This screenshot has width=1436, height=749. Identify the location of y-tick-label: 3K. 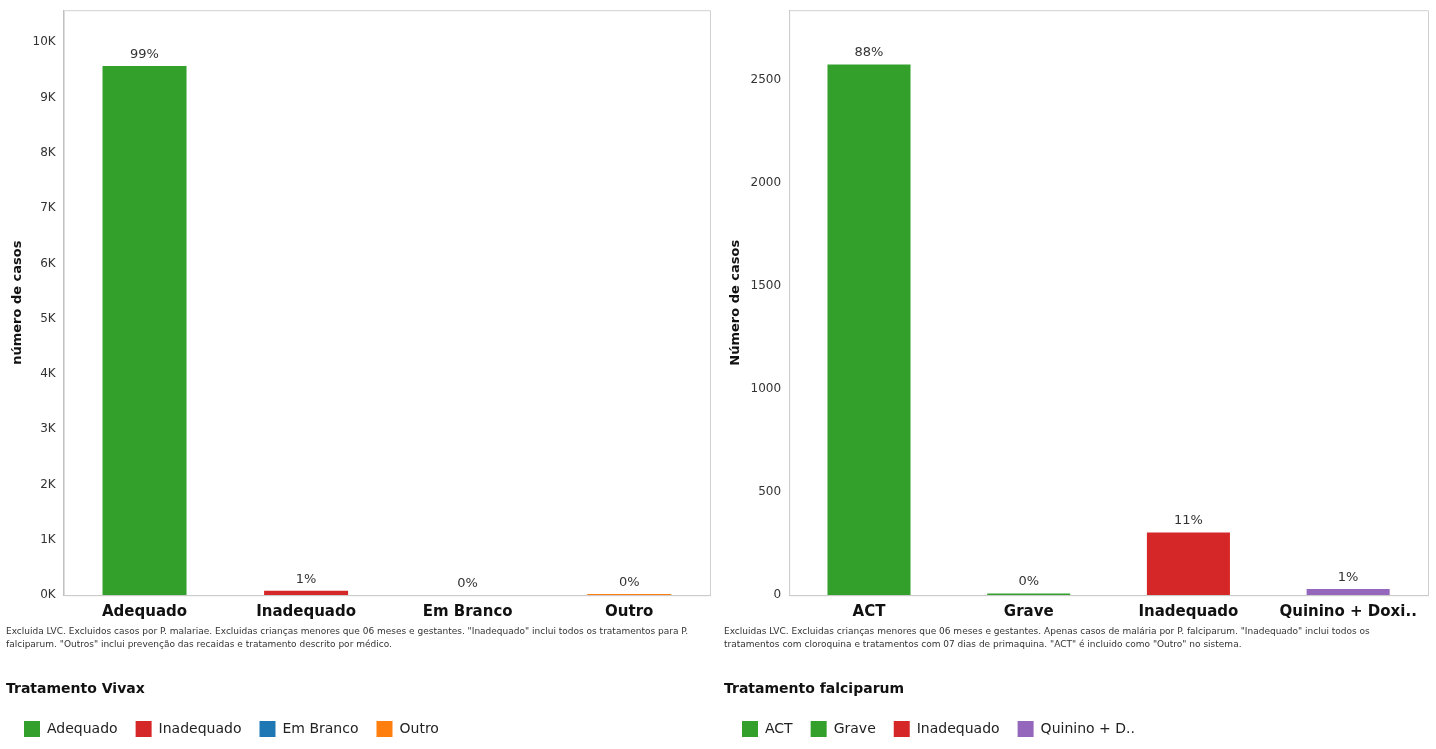
(48, 428).